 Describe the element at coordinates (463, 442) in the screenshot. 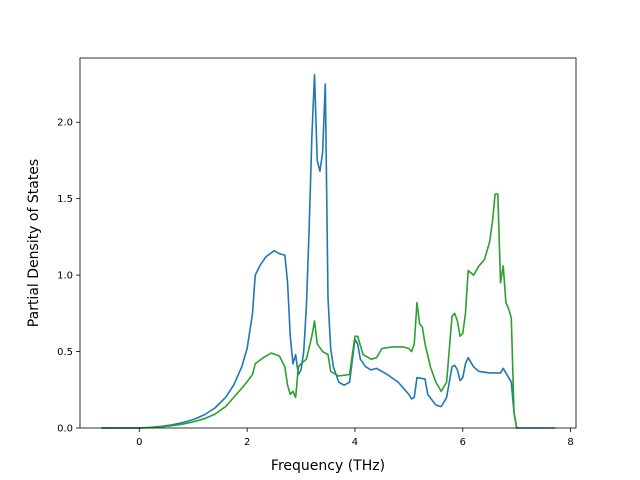

I see `x-tick-label: 6` at that location.